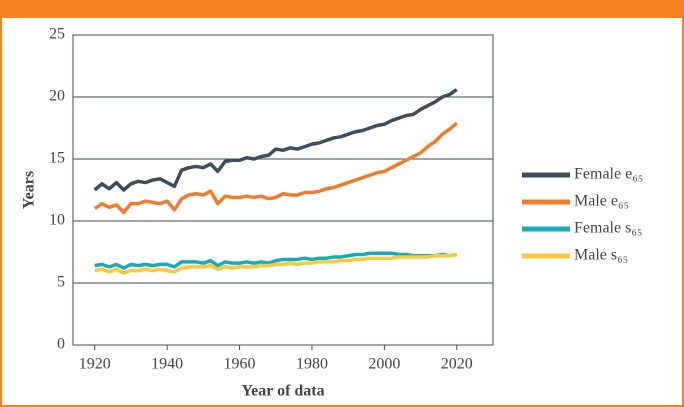 Image resolution: width=684 pixels, height=407 pixels. Describe the element at coordinates (95, 364) in the screenshot. I see `x-tick-label: 1920` at that location.